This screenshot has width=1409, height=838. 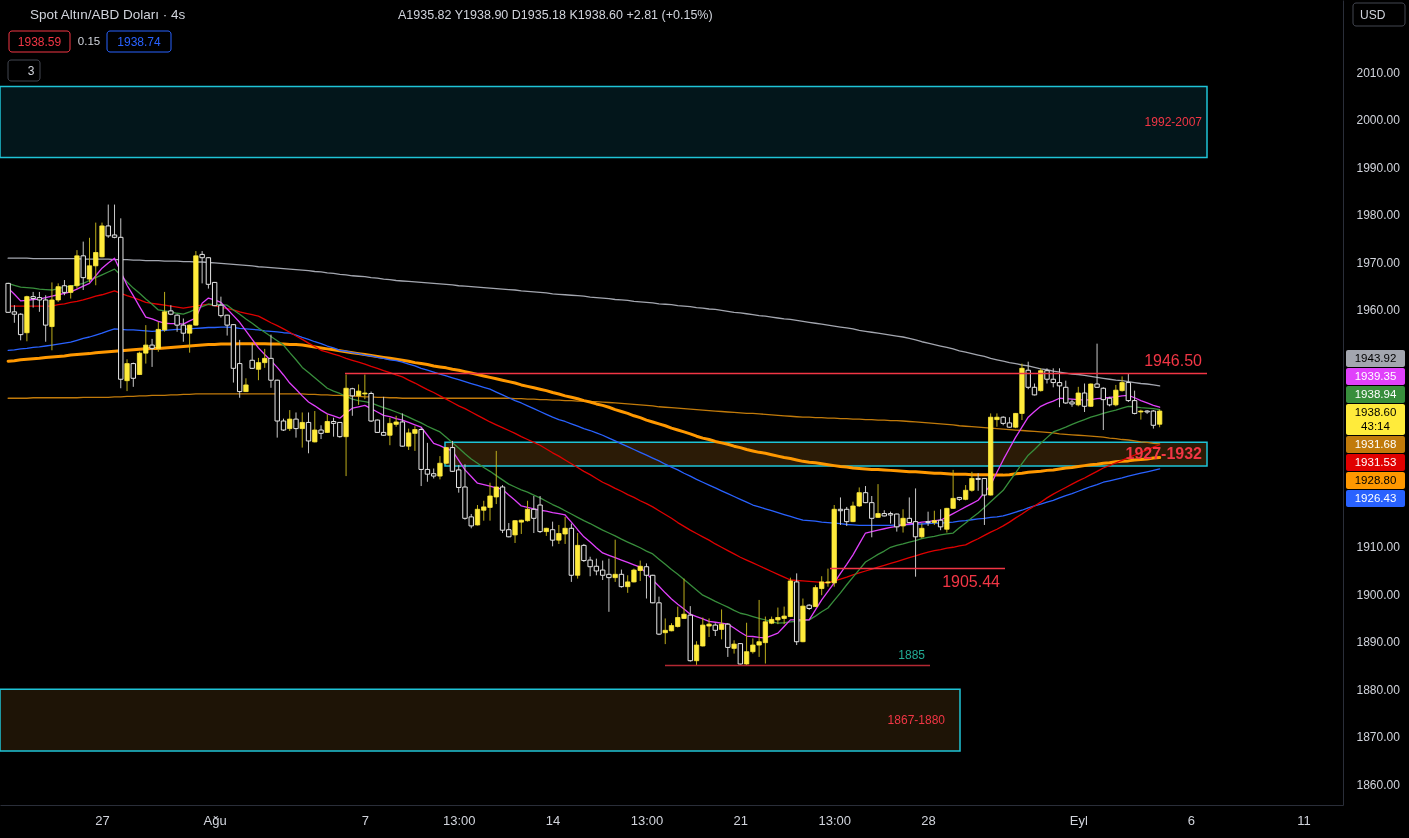 I want to click on text: 43:14, so click(x=1376, y=425).